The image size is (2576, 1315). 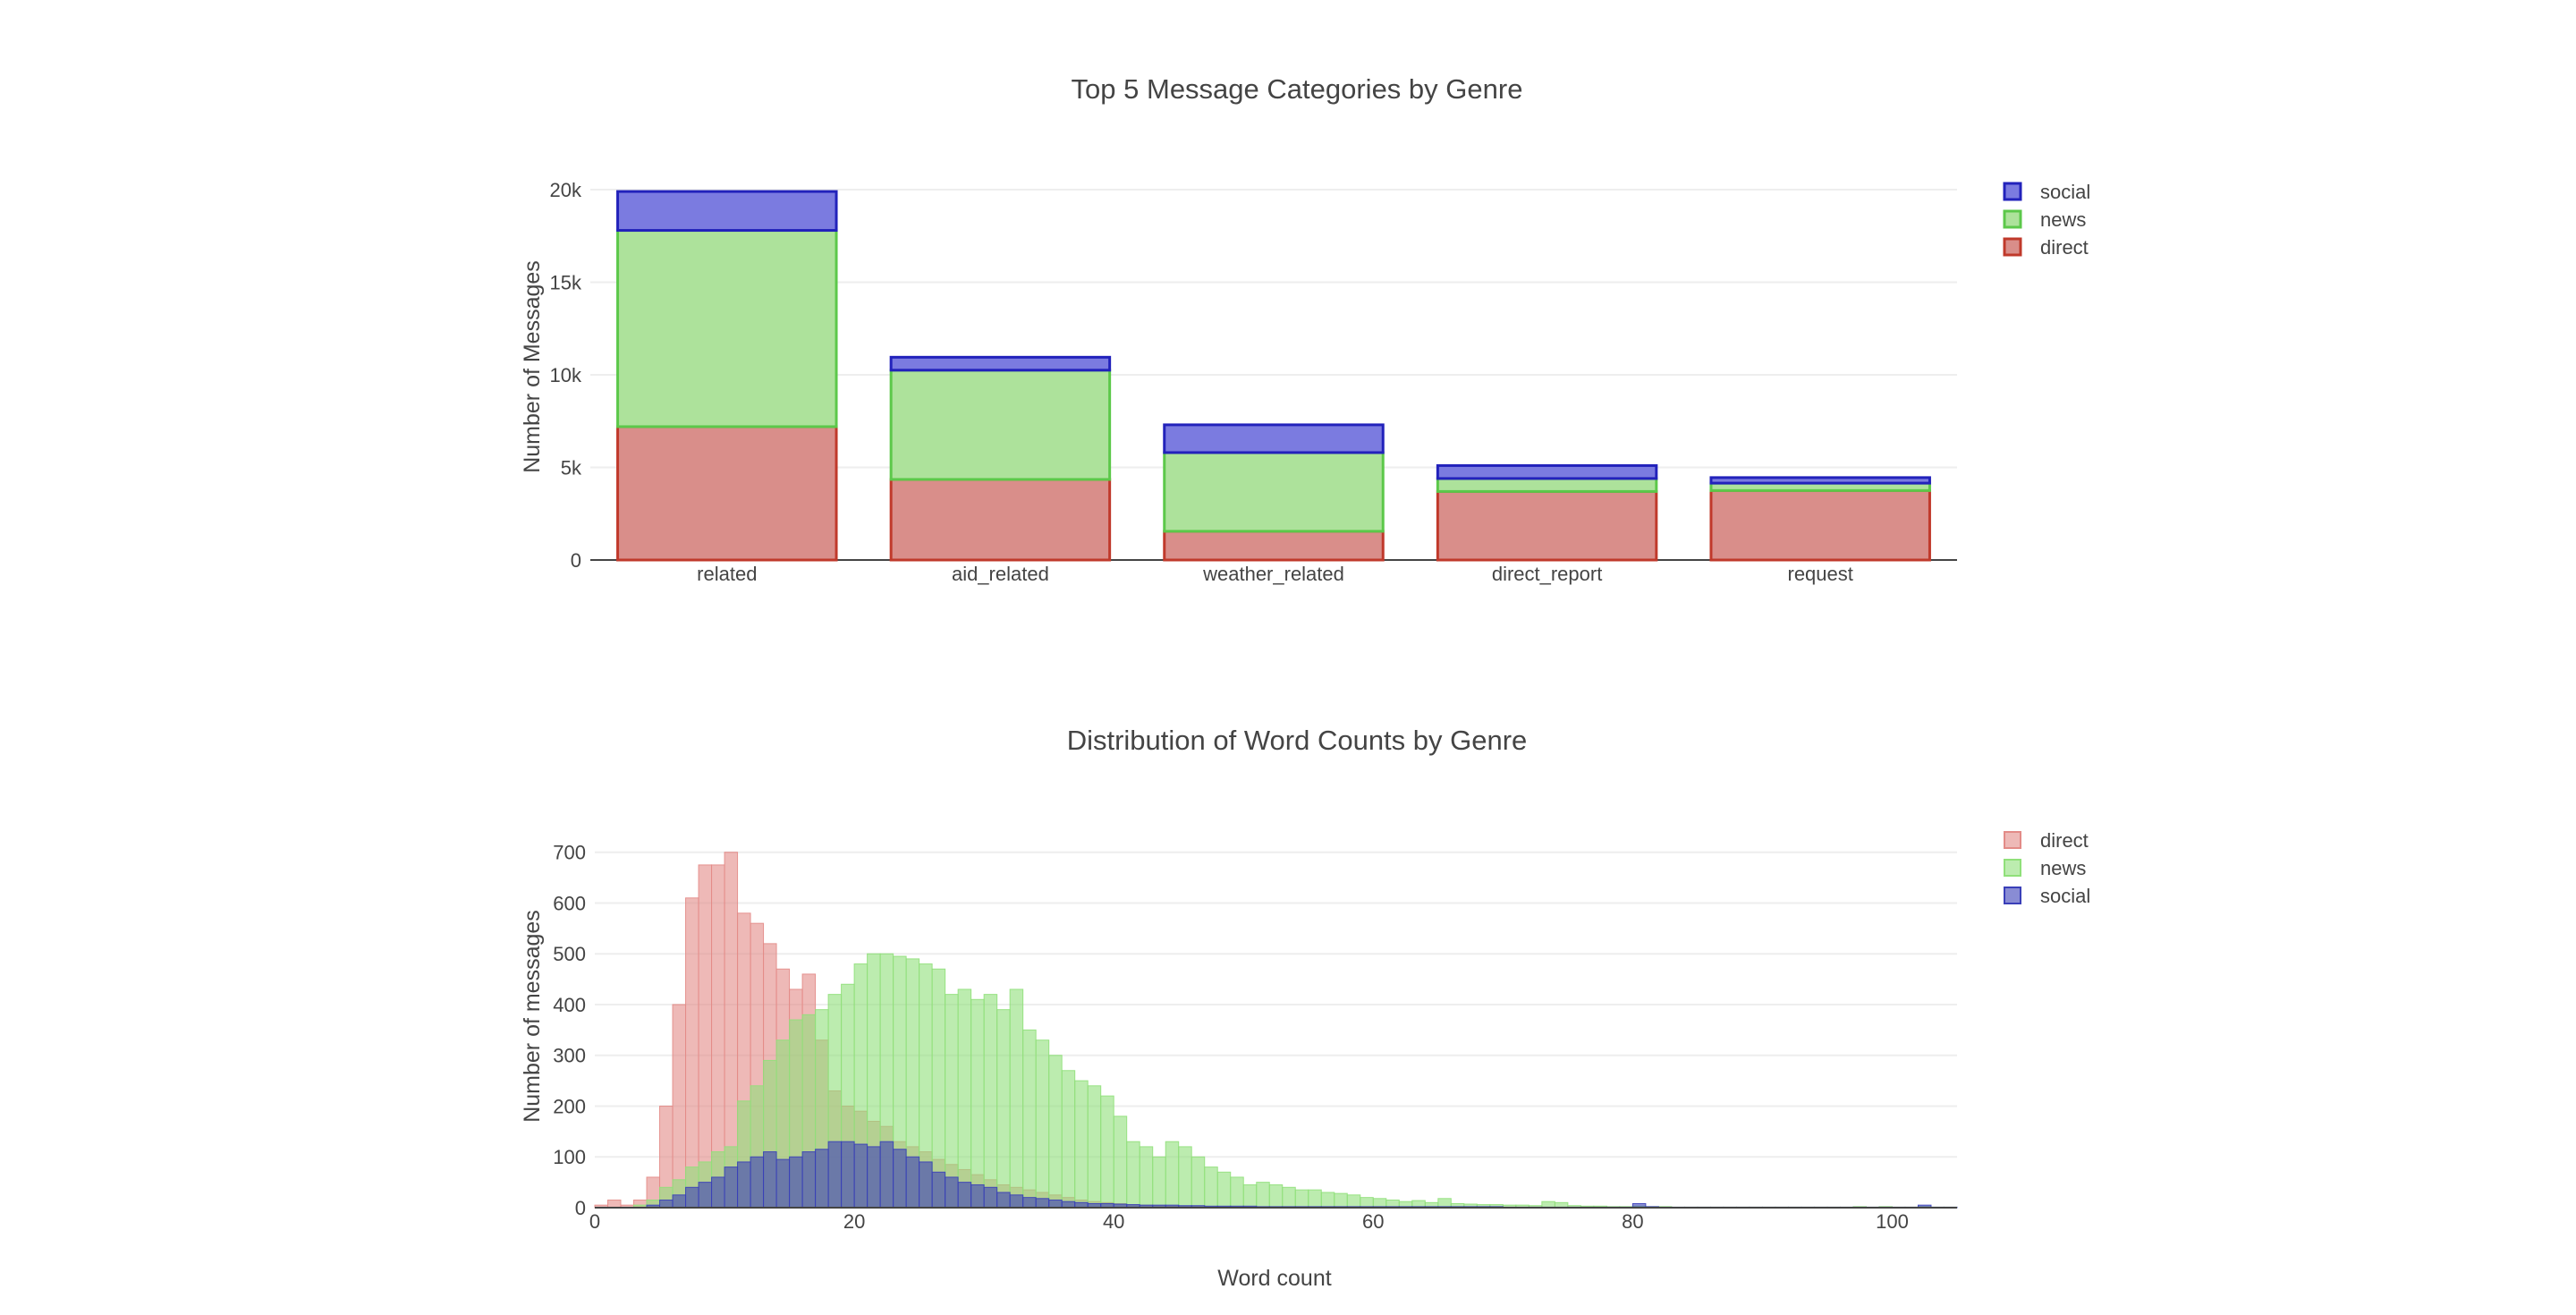 What do you see at coordinates (1249, 1221) in the screenshot?
I see `chart2-x-tick-labels: 0 20 40 60 80 100` at bounding box center [1249, 1221].